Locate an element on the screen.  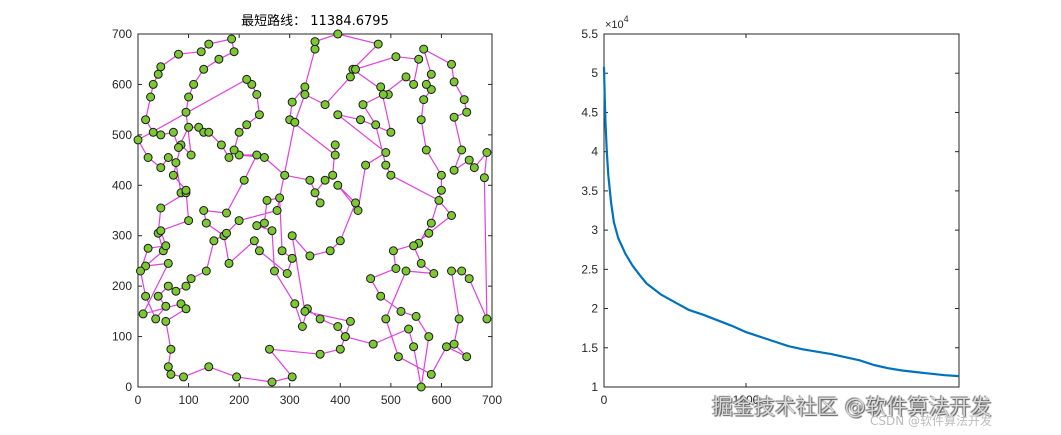
x-tick-label: 300 is located at coordinates (290, 400).